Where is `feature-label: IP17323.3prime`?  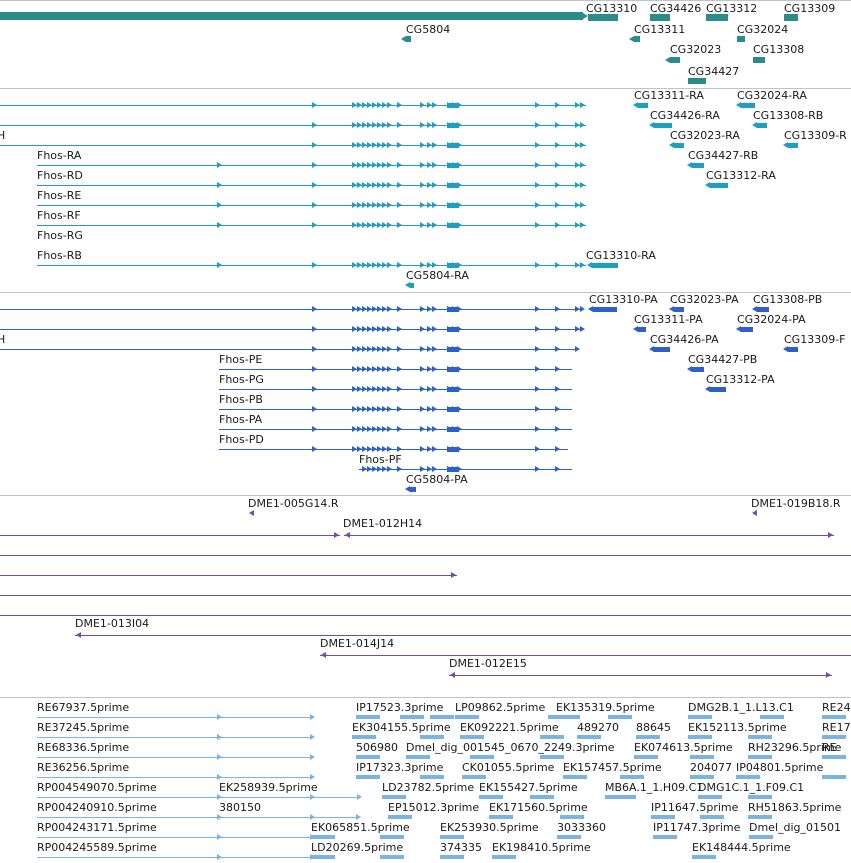 feature-label: IP17323.3prime is located at coordinates (400, 767).